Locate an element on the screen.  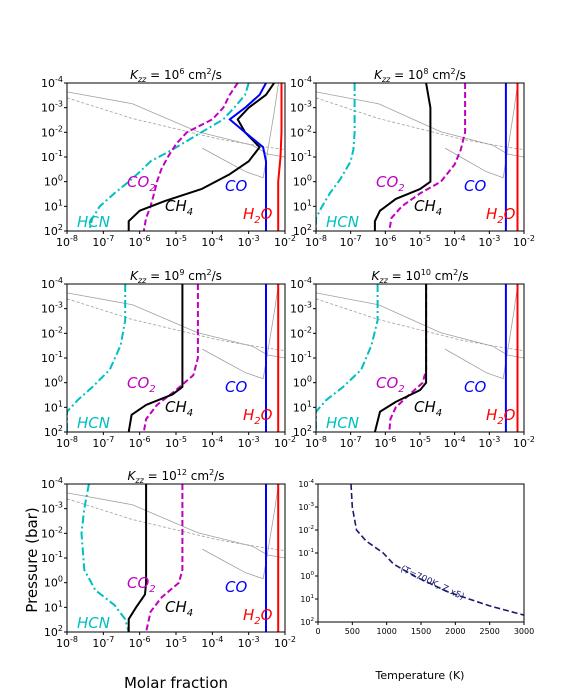
tick-exponent: -8 is located at coordinates (74, 639).